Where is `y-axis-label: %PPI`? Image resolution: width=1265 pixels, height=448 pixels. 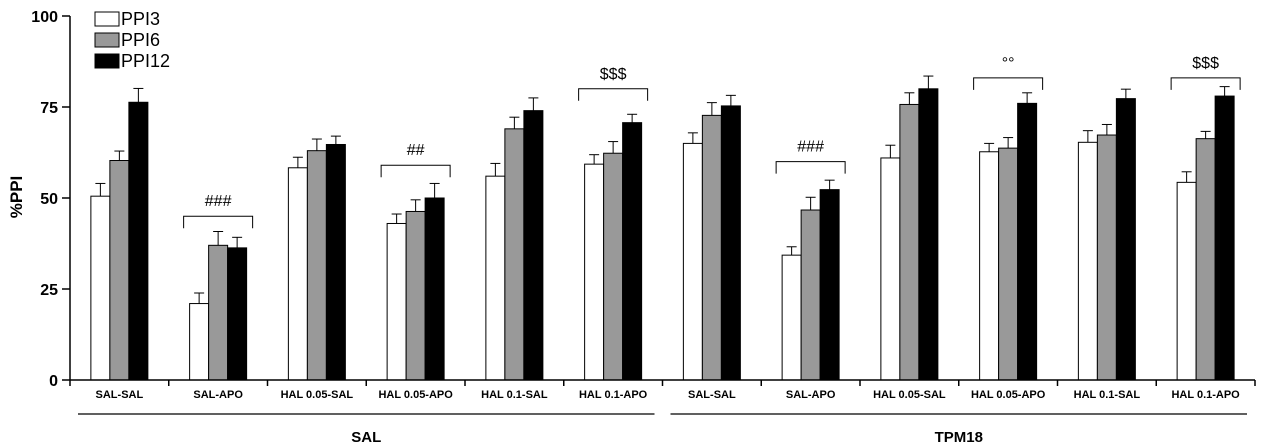
y-axis-label: %PPI is located at coordinates (16, 197).